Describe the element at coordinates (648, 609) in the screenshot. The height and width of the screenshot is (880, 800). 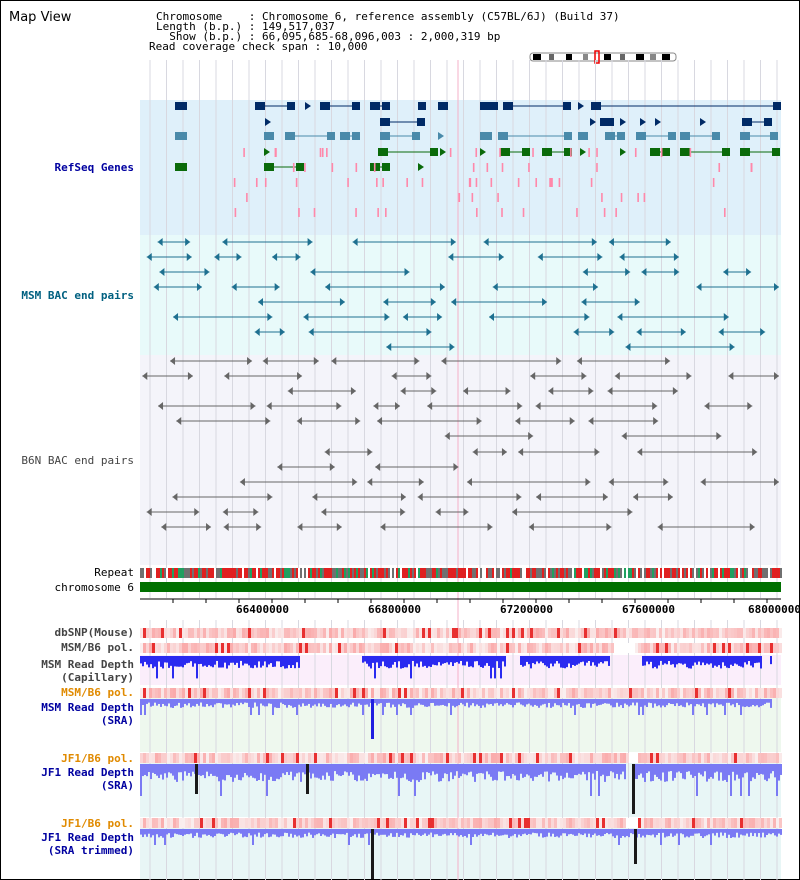
I see `axis-tick-label: 67600000` at that location.